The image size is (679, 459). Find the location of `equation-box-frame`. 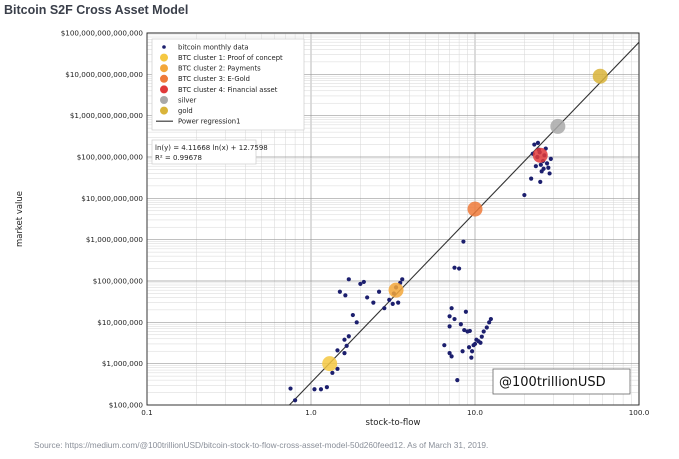

equation-box-frame is located at coordinates (204, 152).